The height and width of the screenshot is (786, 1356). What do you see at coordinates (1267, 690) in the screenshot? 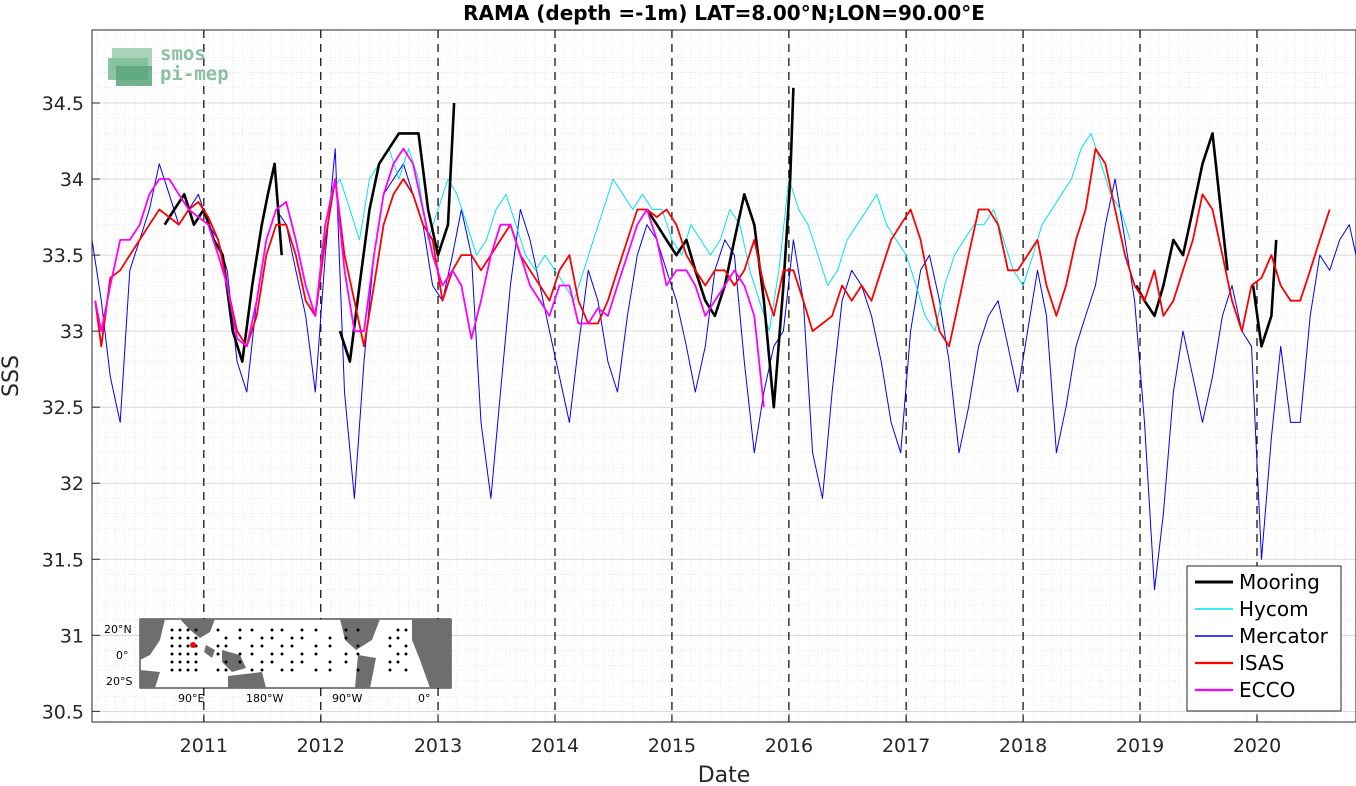
I see `legend-label-ecco: ECCO` at bounding box center [1267, 690].